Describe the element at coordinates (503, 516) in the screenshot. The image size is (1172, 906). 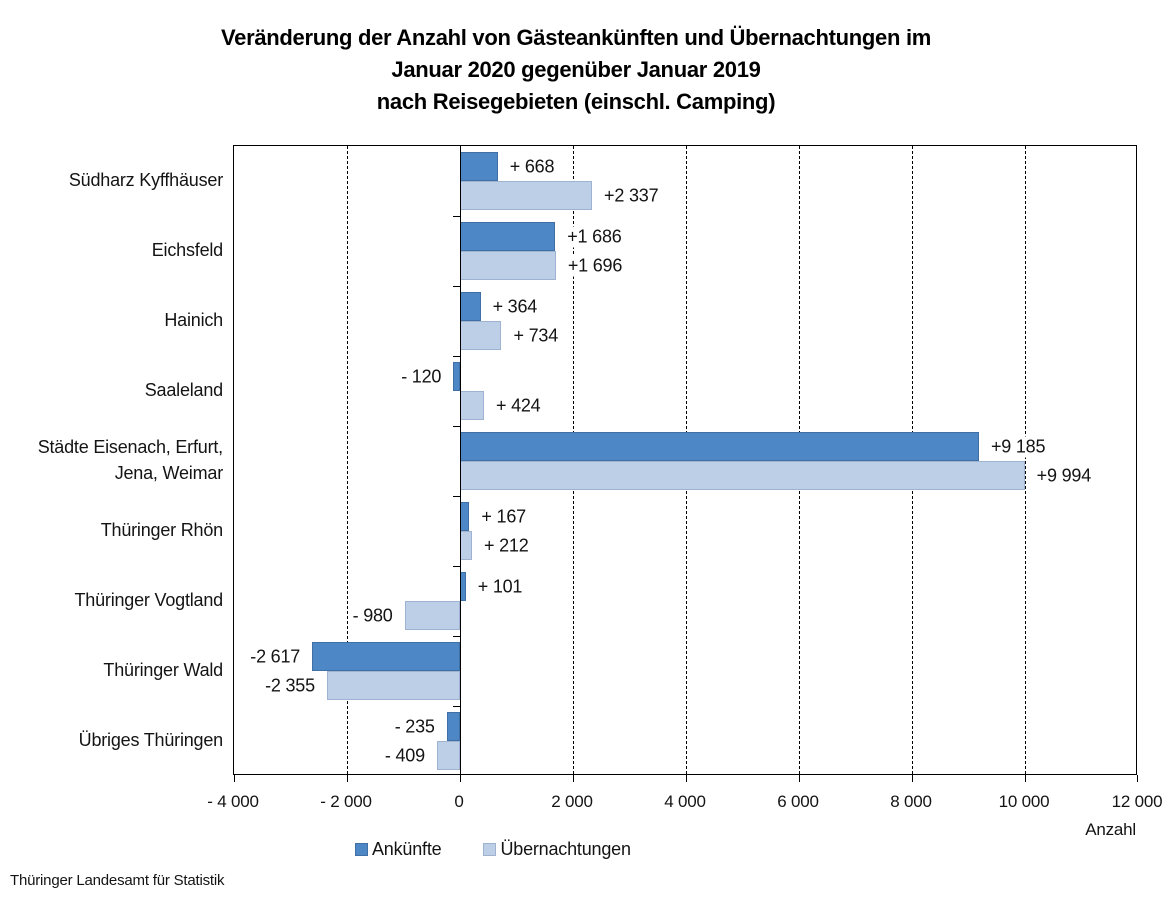
I see `bar-value-label: + 167` at that location.